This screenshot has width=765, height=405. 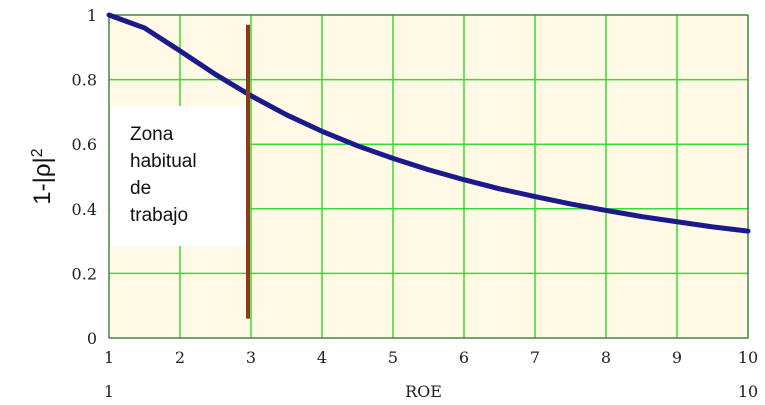 I want to click on x-tick-label: 6, so click(x=464, y=357).